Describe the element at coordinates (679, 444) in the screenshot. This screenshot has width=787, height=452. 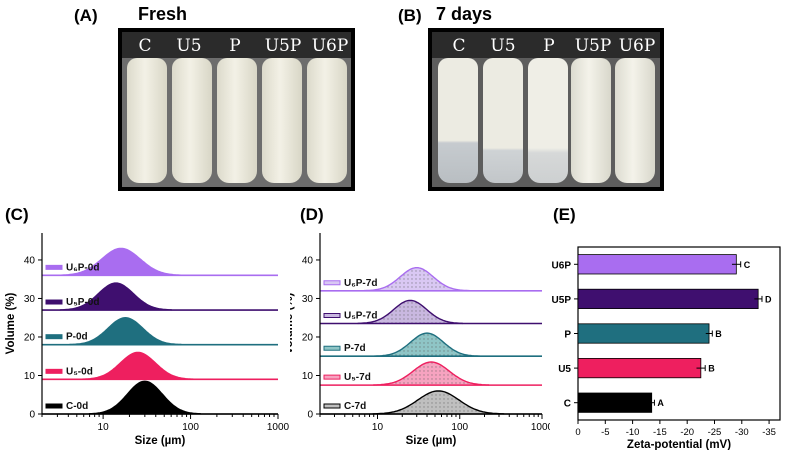
I see `x-axis-title: Zeta-potential (mV)` at that location.